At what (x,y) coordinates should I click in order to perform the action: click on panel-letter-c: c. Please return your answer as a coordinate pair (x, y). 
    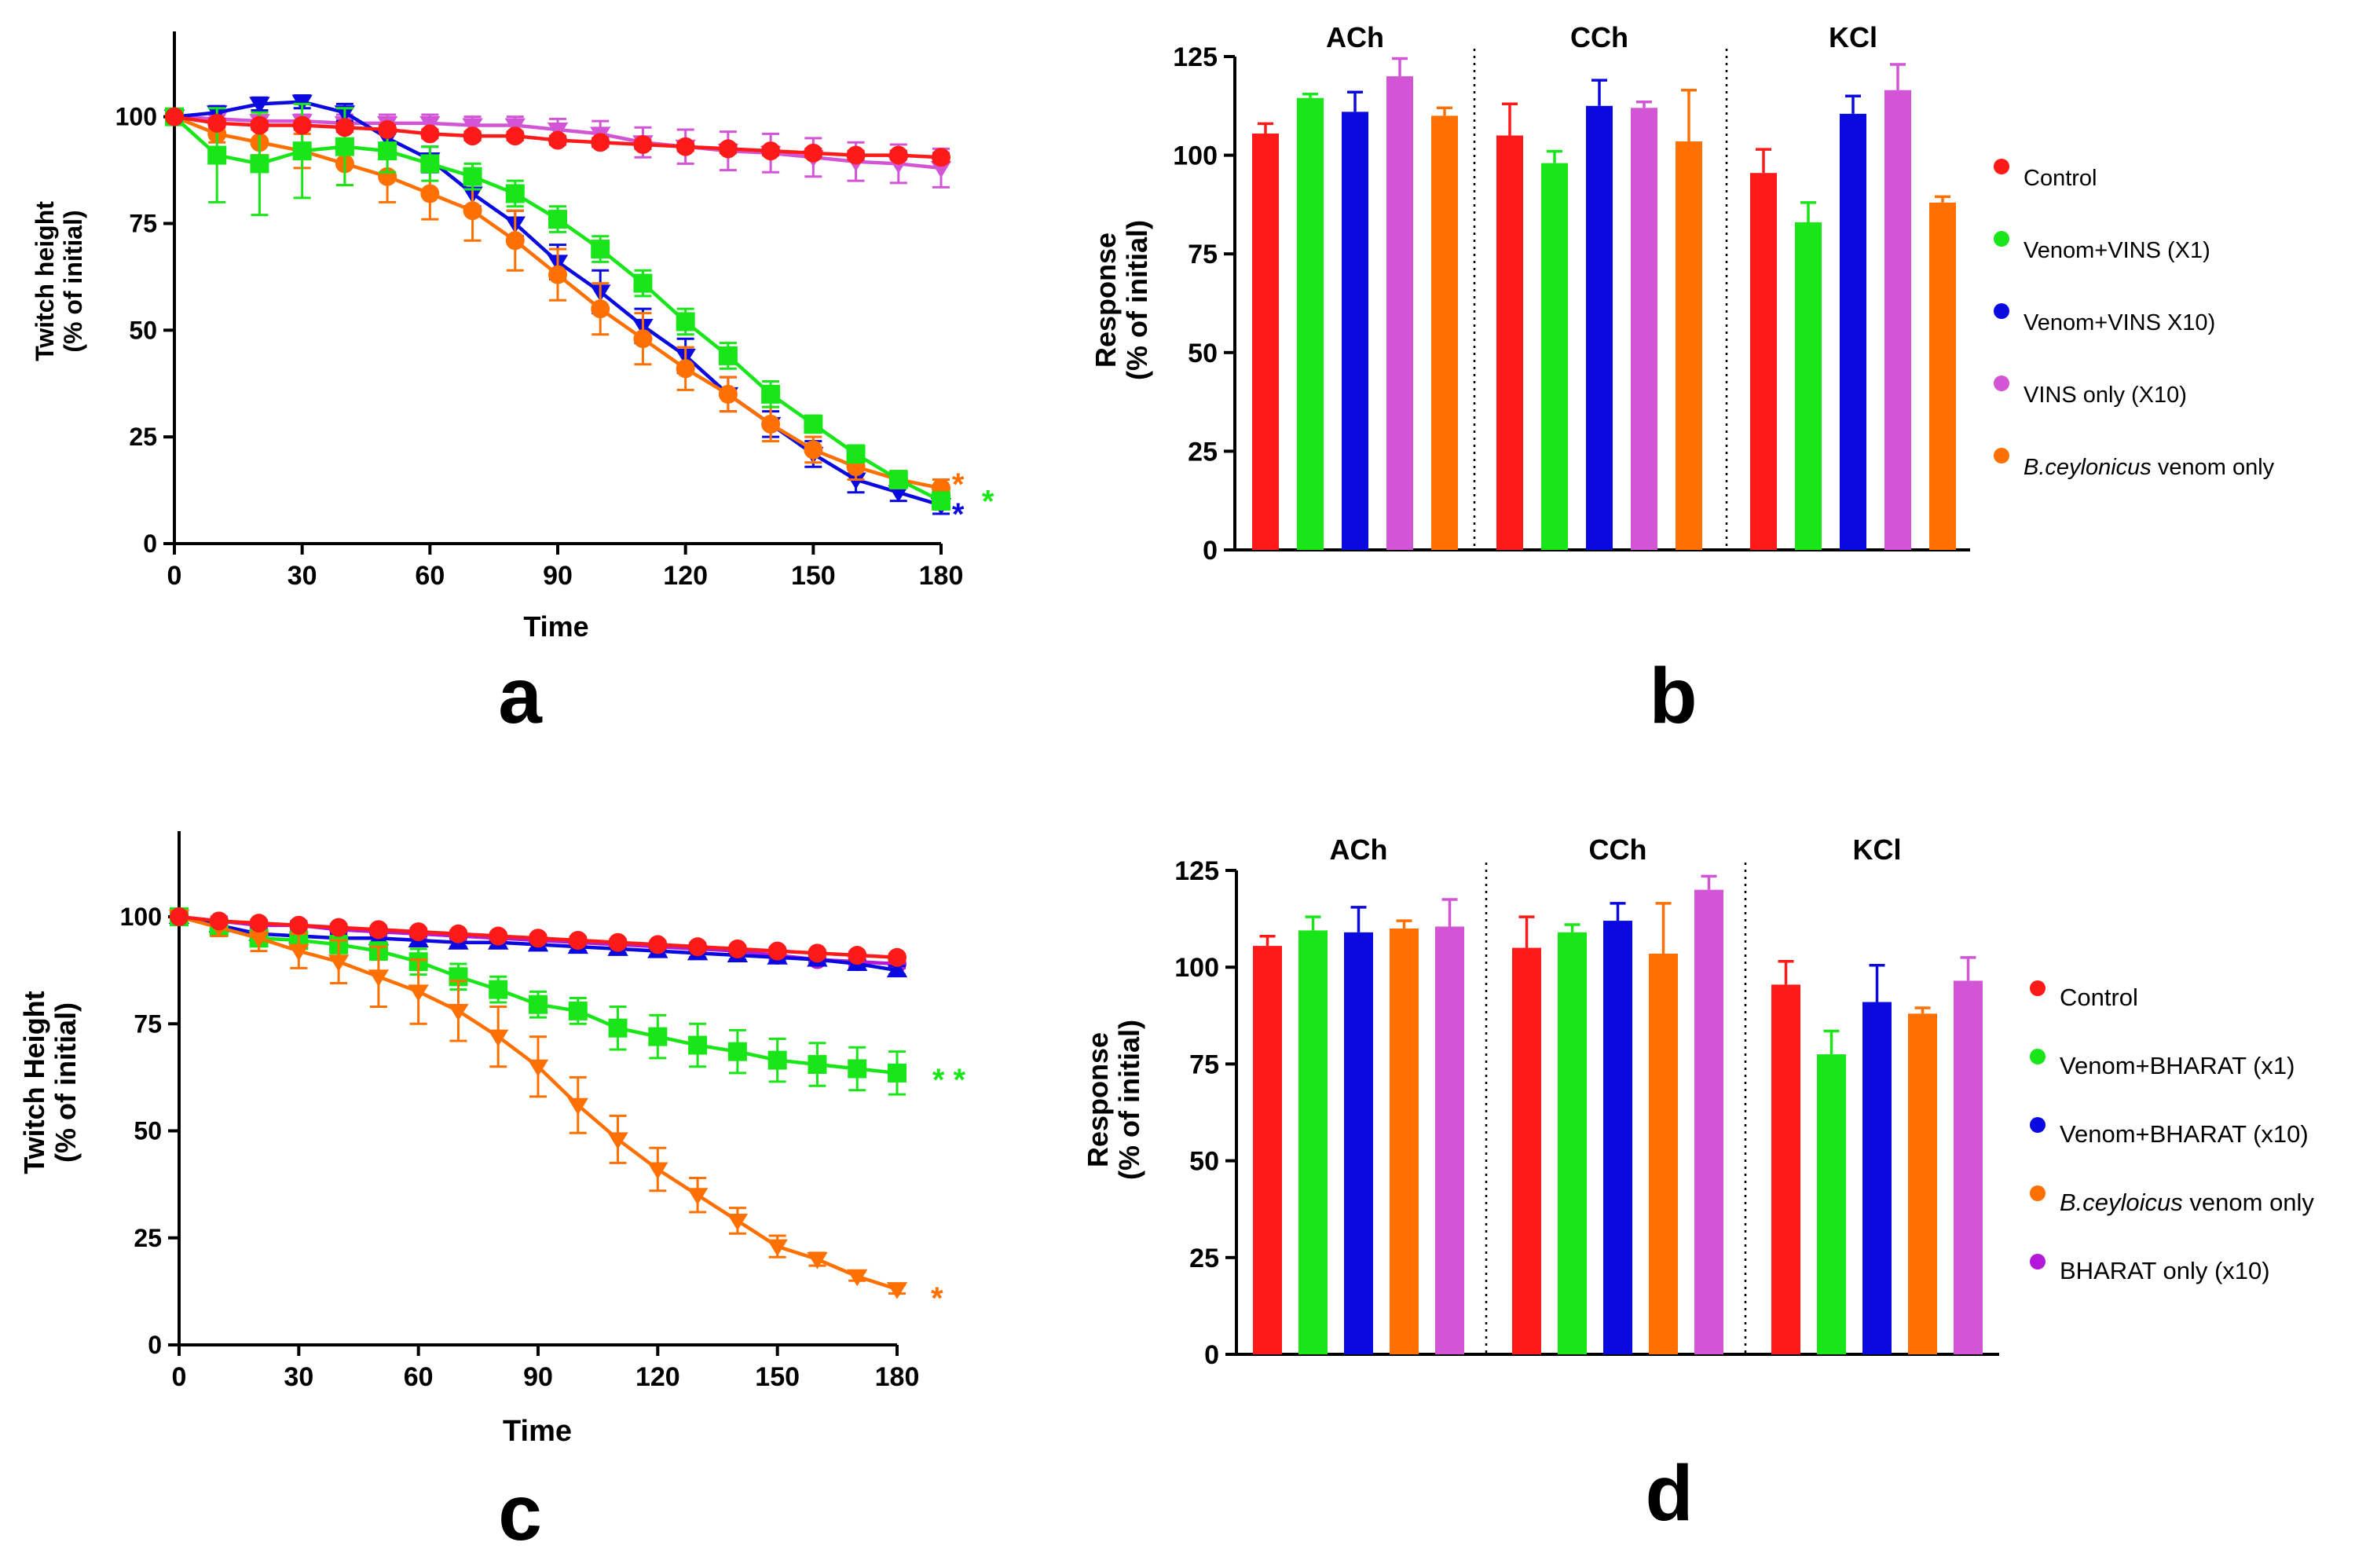
    Looking at the image, I should click on (520, 1513).